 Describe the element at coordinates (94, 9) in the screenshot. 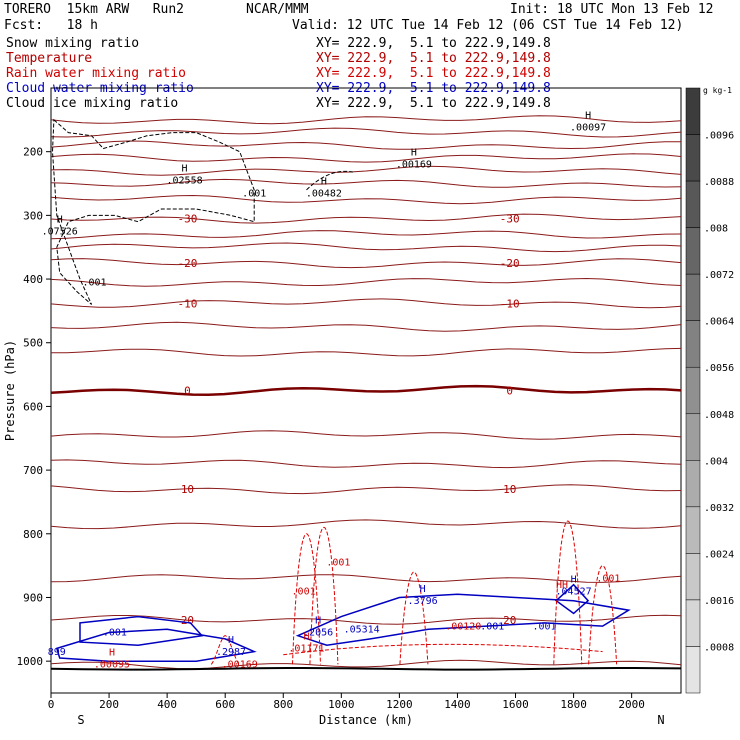

I see `model-title: TORERO 15km ARW Run2` at that location.